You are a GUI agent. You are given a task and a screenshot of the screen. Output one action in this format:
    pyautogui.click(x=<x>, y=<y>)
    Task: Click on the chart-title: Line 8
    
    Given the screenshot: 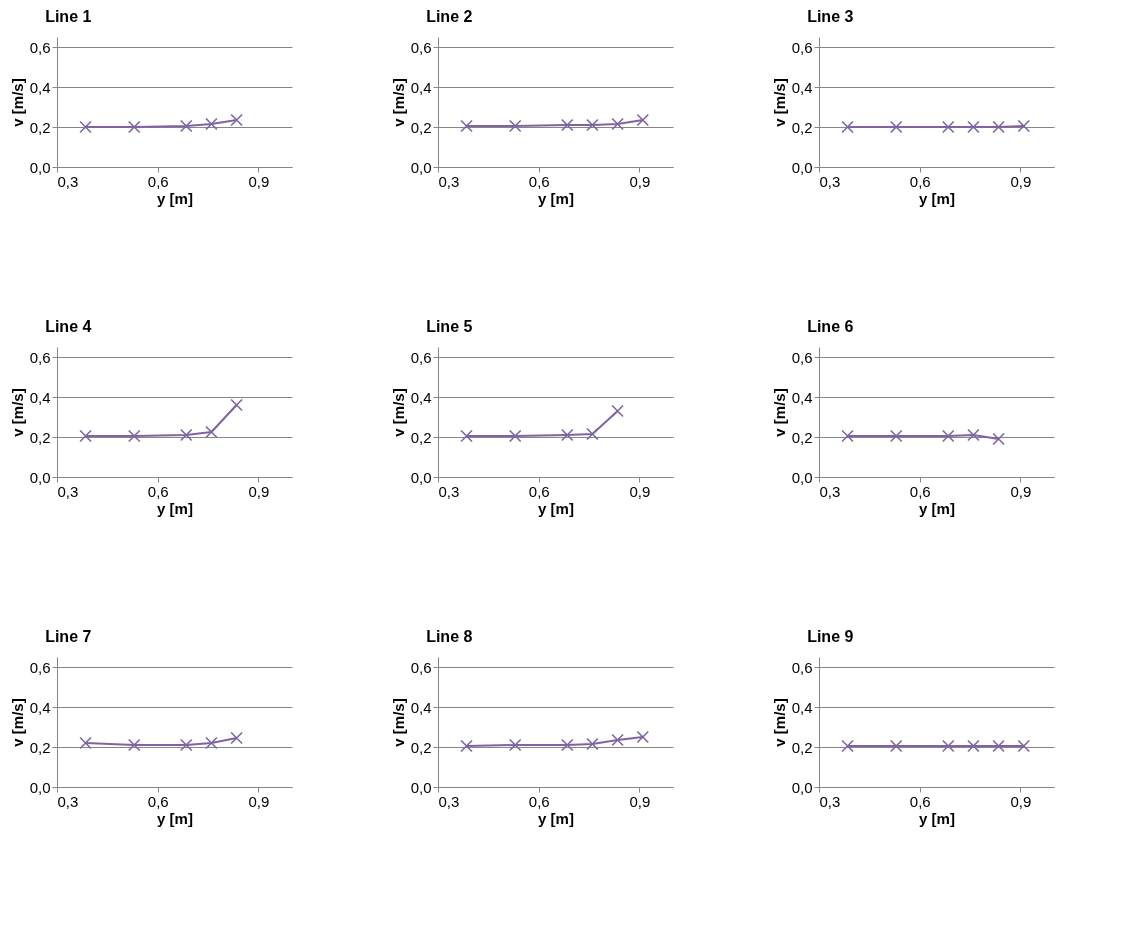 What is the action you would take?
    pyautogui.click(x=449, y=636)
    